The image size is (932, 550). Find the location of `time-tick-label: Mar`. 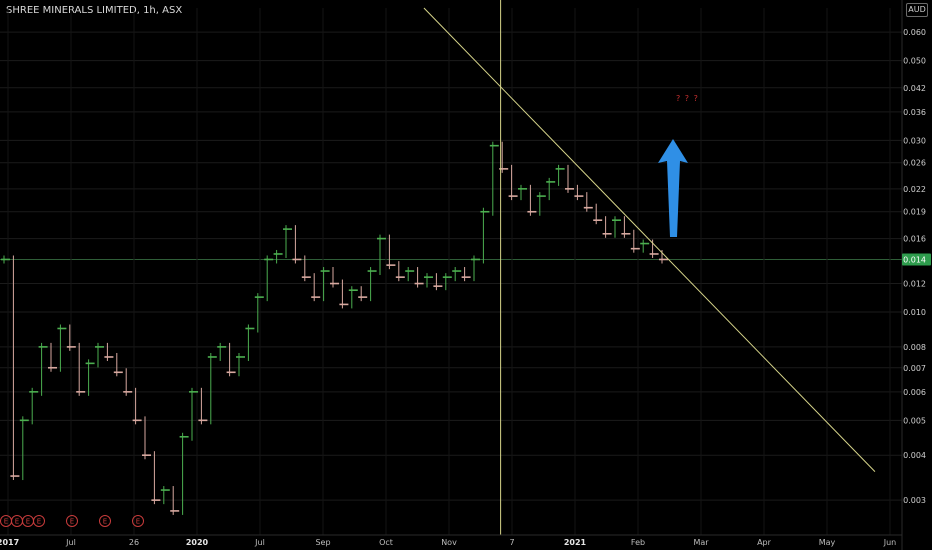

time-tick-label: Mar is located at coordinates (701, 542).